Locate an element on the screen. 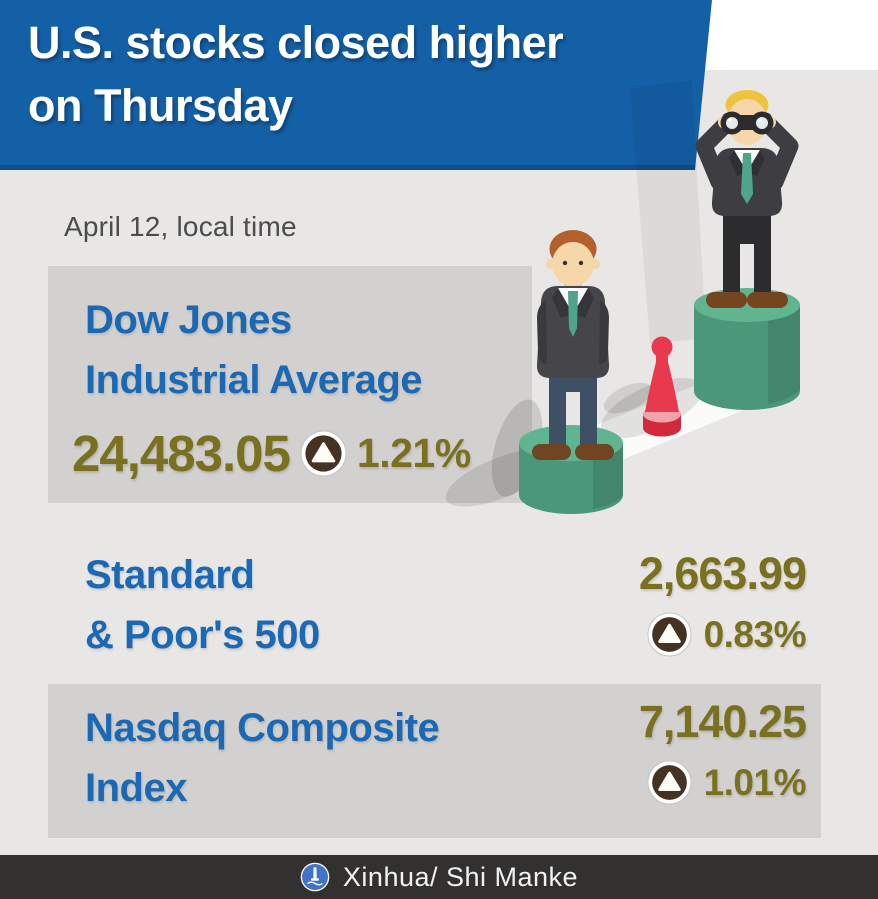  index-name-sp500-line2: & Poor's 500 is located at coordinates (202, 635).